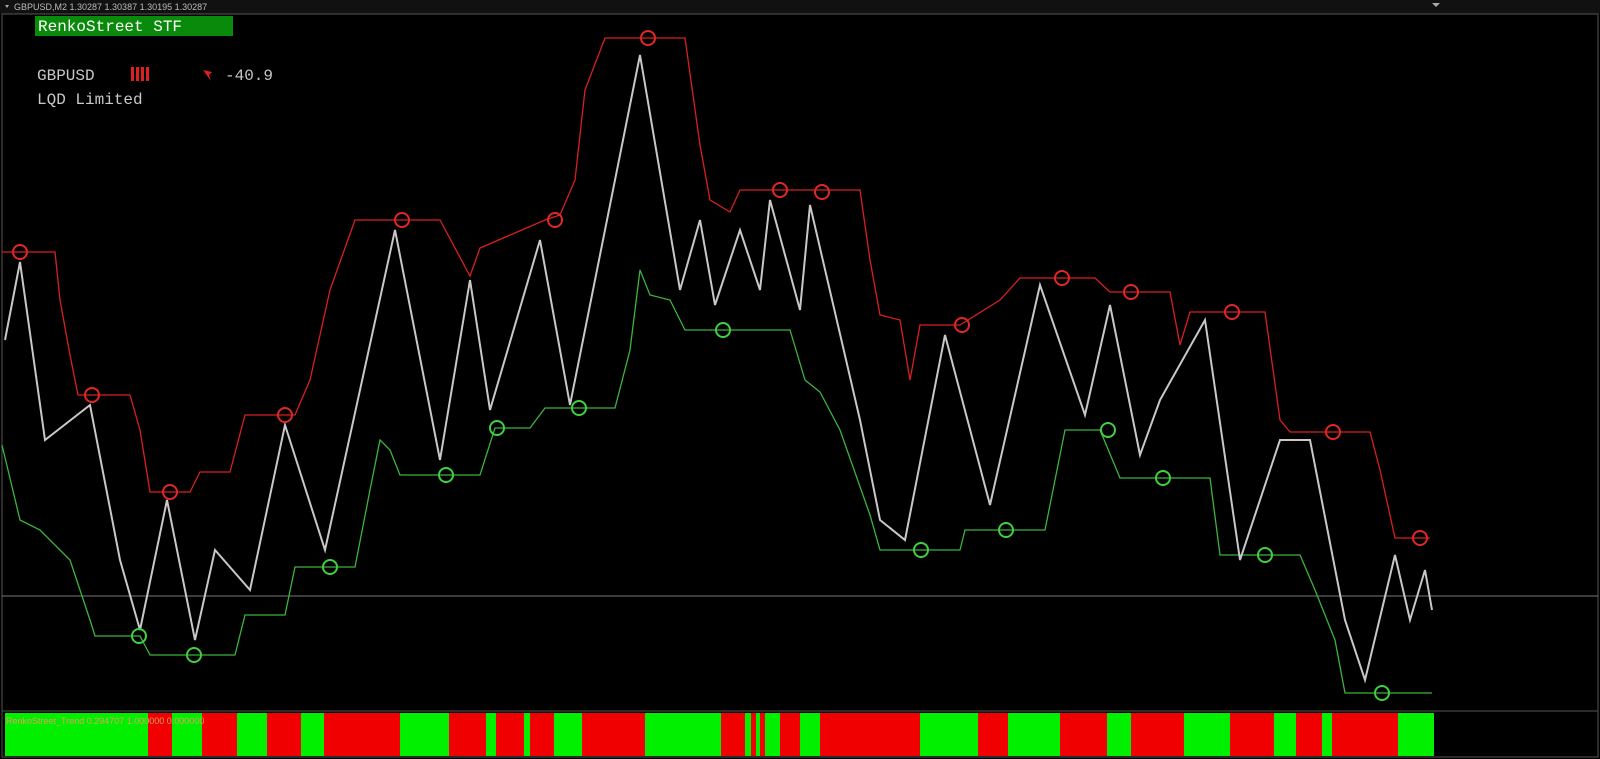  What do you see at coordinates (110, 27) in the screenshot?
I see `indicator-name: RenkoStreet STF` at bounding box center [110, 27].